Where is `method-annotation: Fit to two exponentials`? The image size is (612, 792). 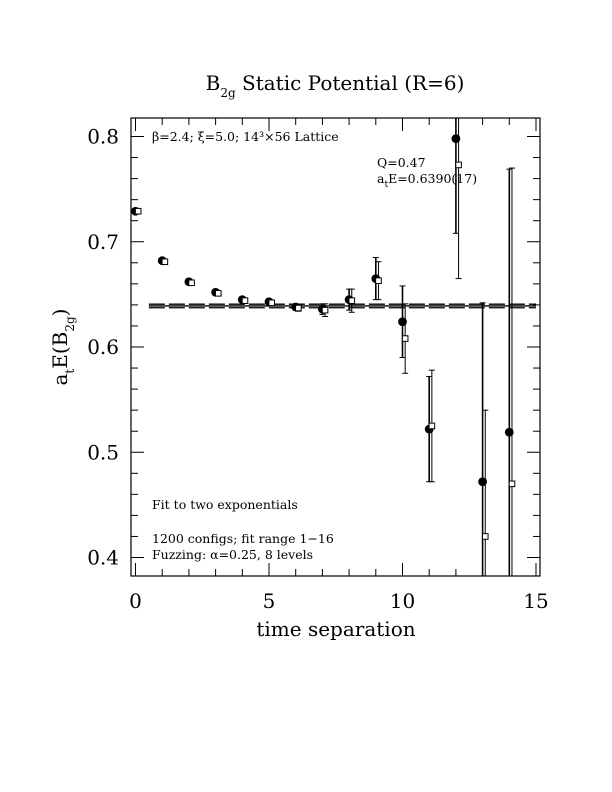
method-annotation: Fit to two exponentials is located at coordinates (225, 504).